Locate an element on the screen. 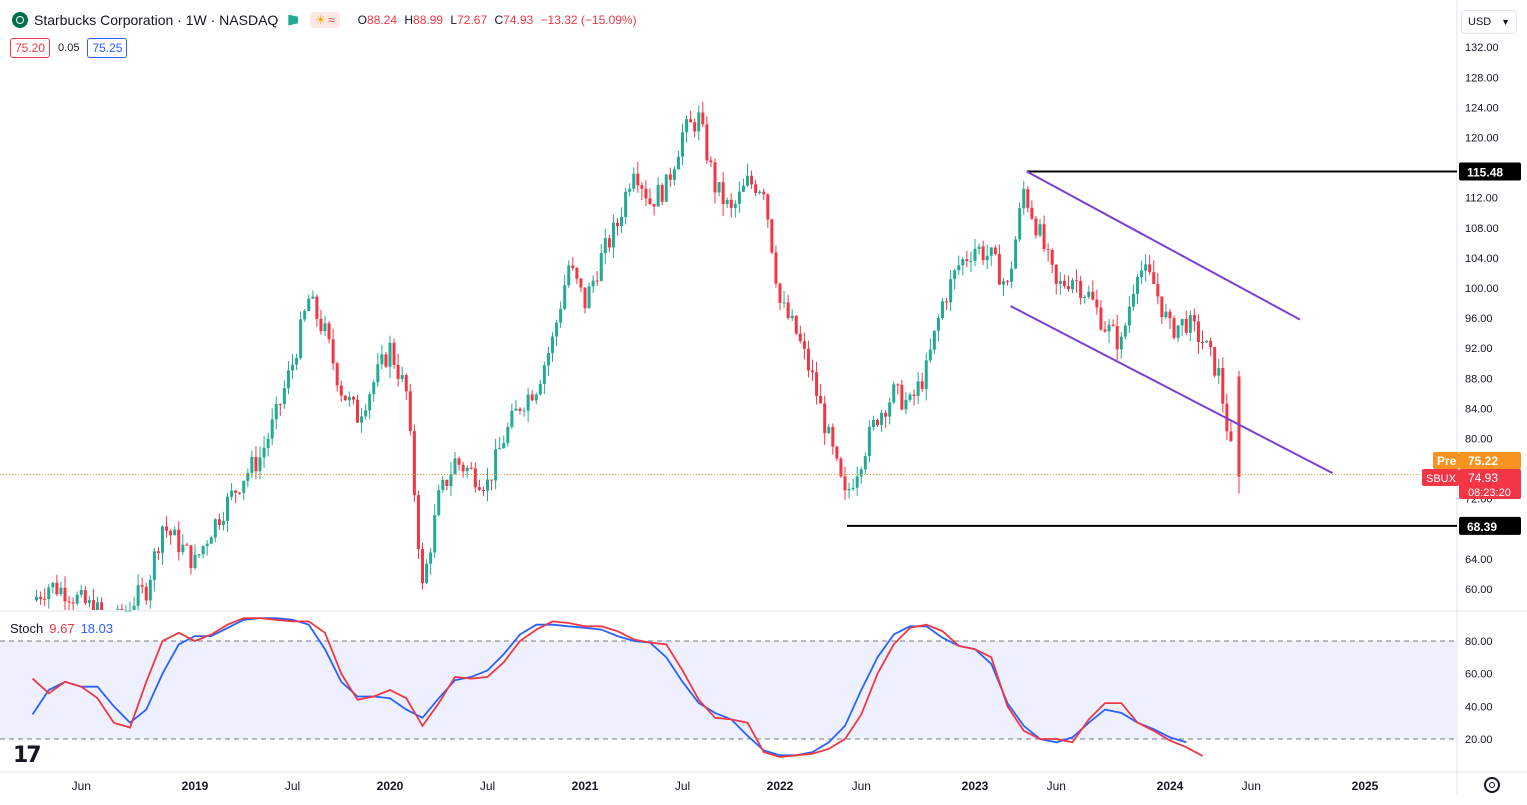 This screenshot has height=805, width=1527. price-tick-label: 84.00 is located at coordinates (1479, 409).